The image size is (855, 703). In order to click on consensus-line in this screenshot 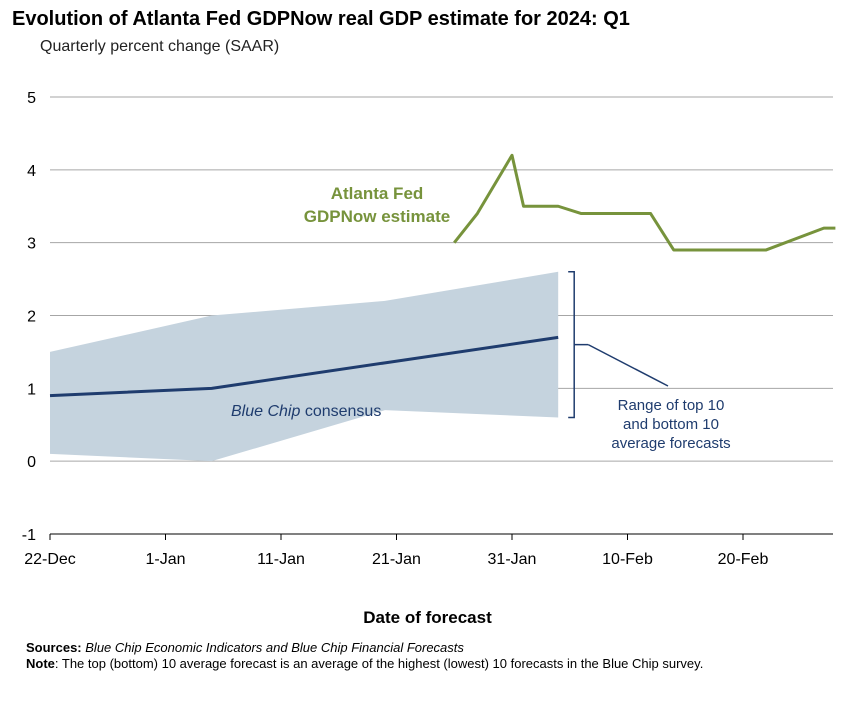, I will do `click(304, 366)`.